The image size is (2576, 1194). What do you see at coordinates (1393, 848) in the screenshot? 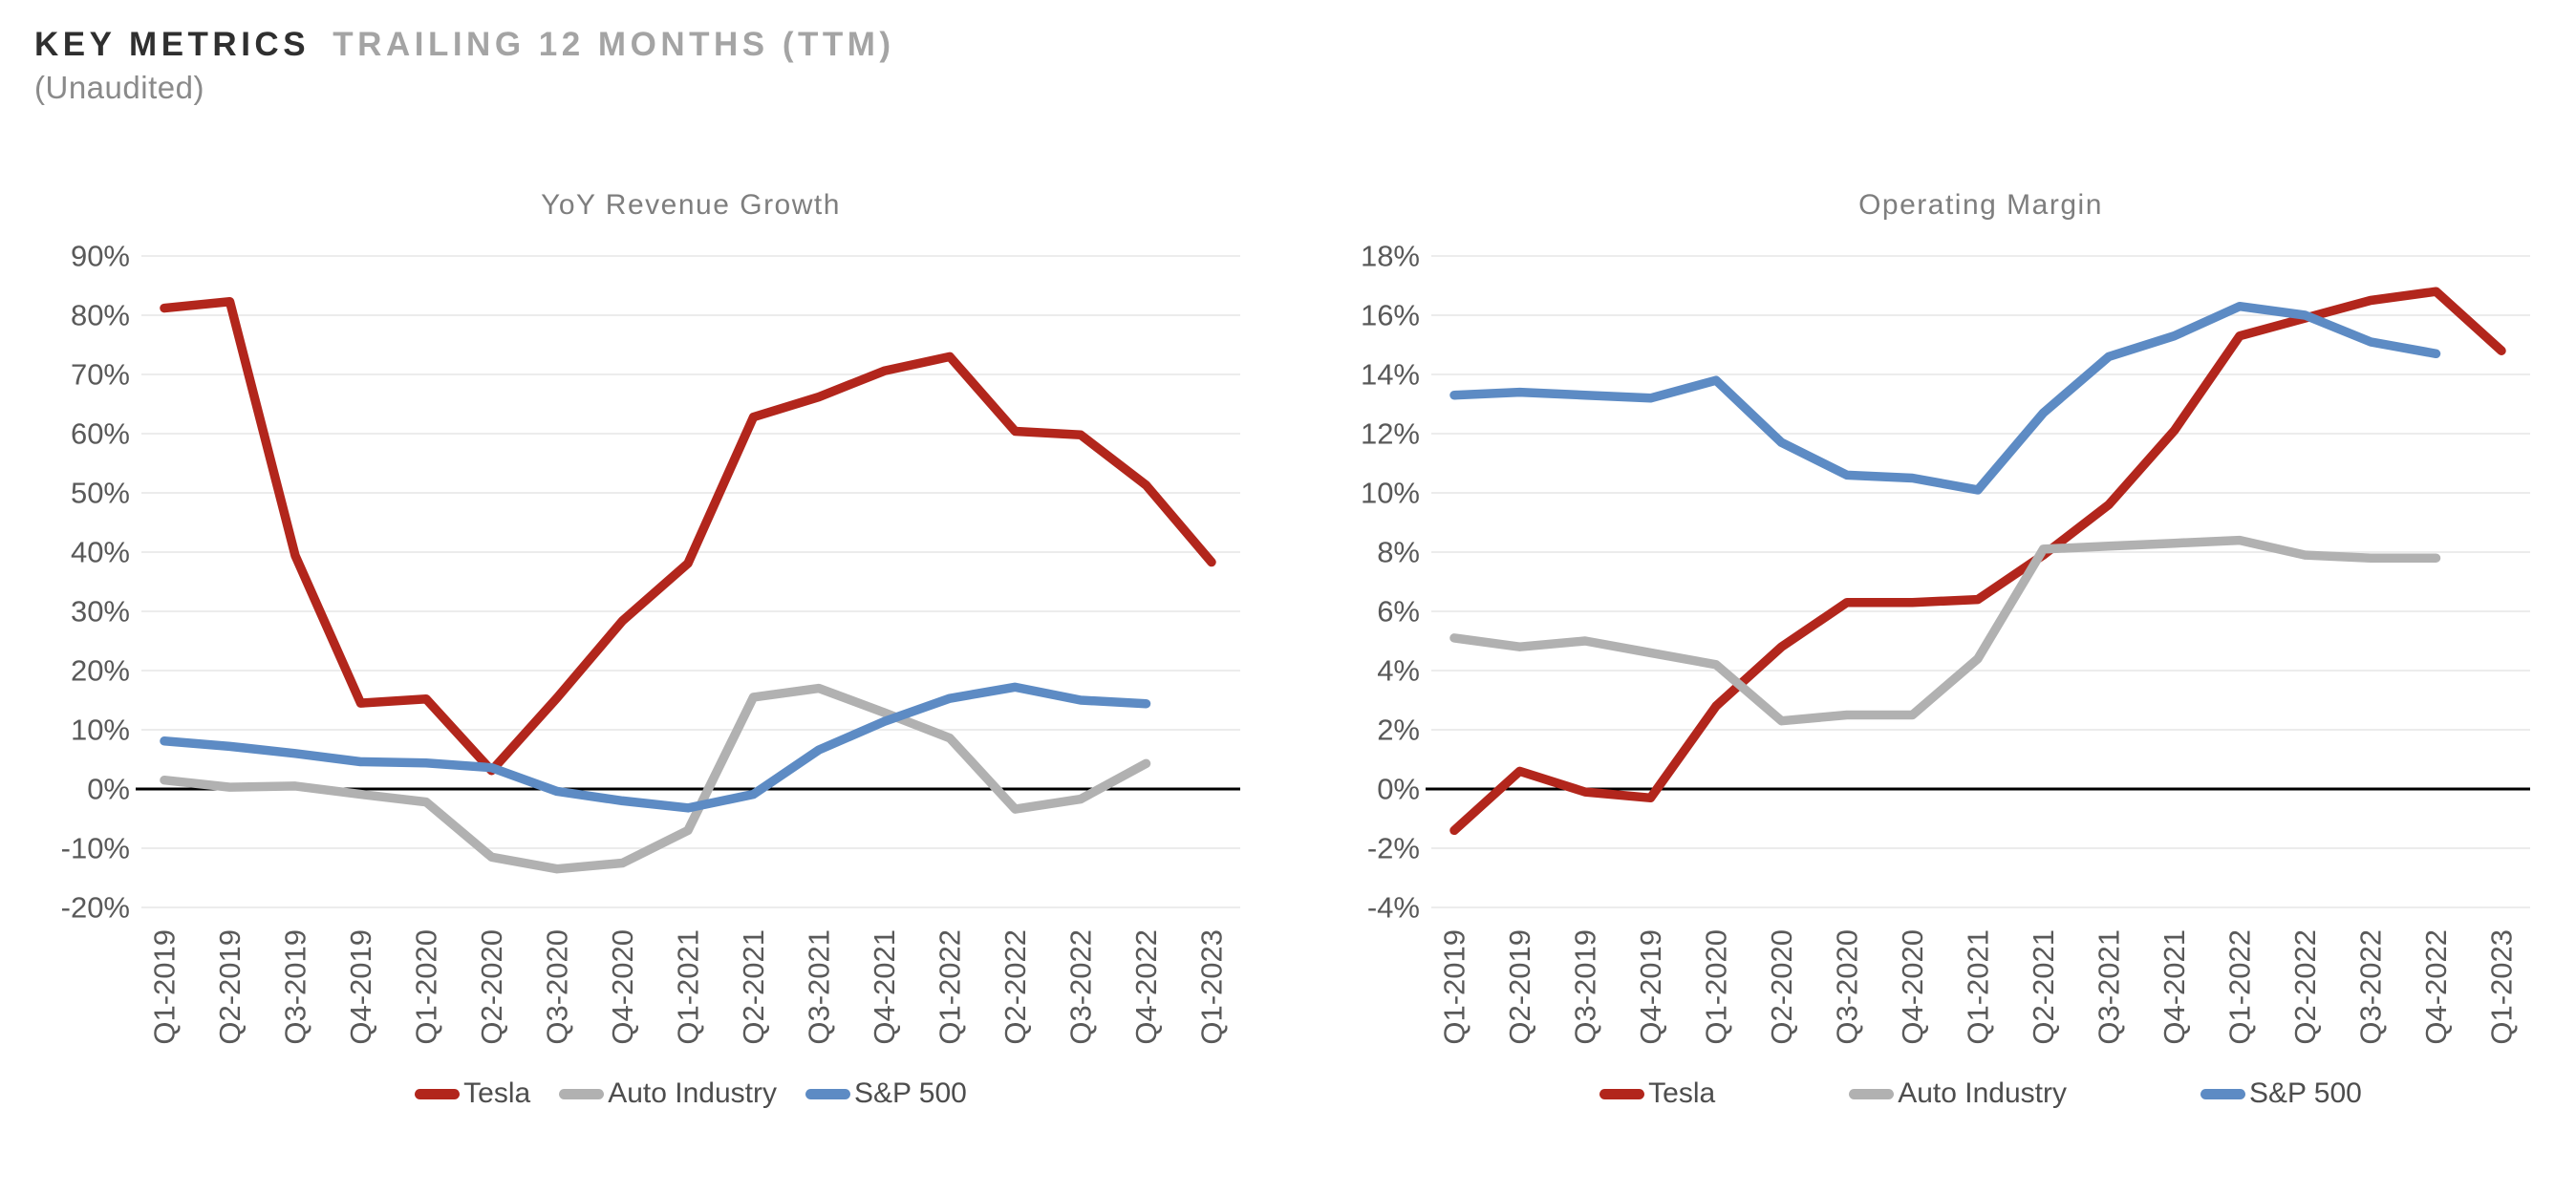
I see `y-axis-tick-label: -2%` at bounding box center [1393, 848].